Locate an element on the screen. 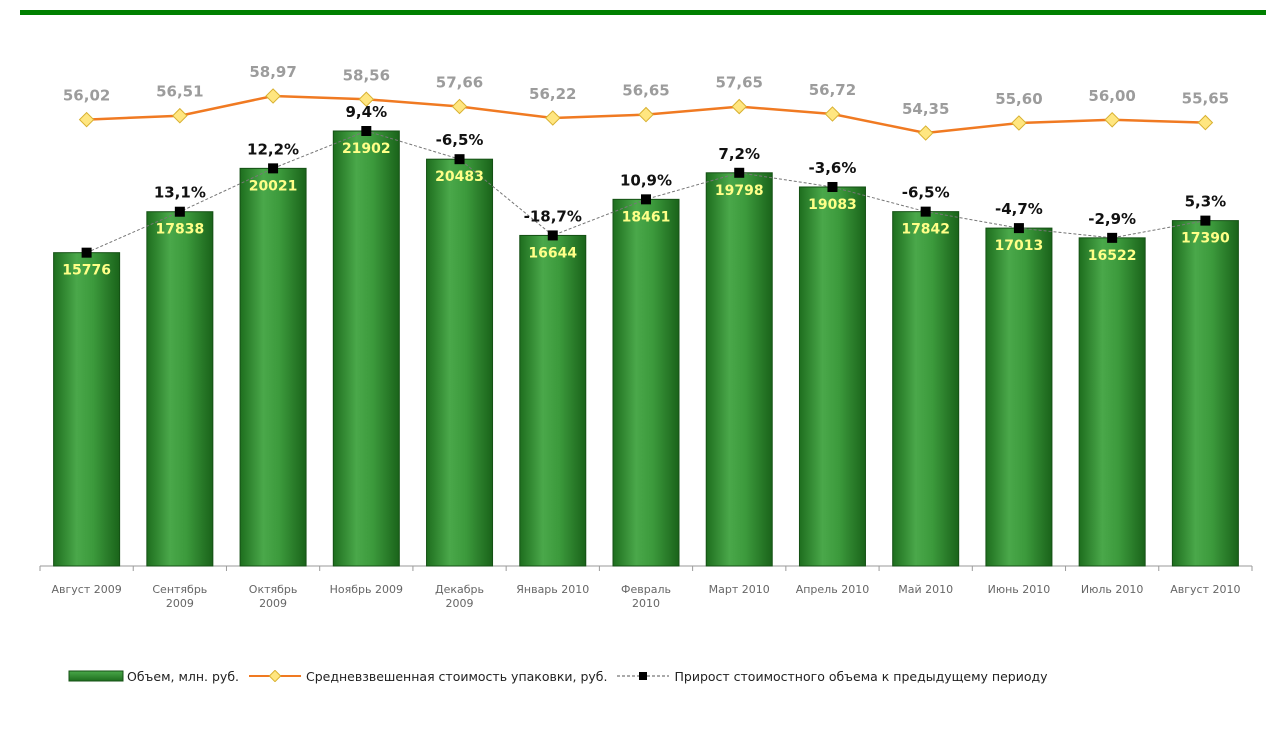 This screenshot has width=1272, height=740. growth-value-label: -18,7% is located at coordinates (553, 216).